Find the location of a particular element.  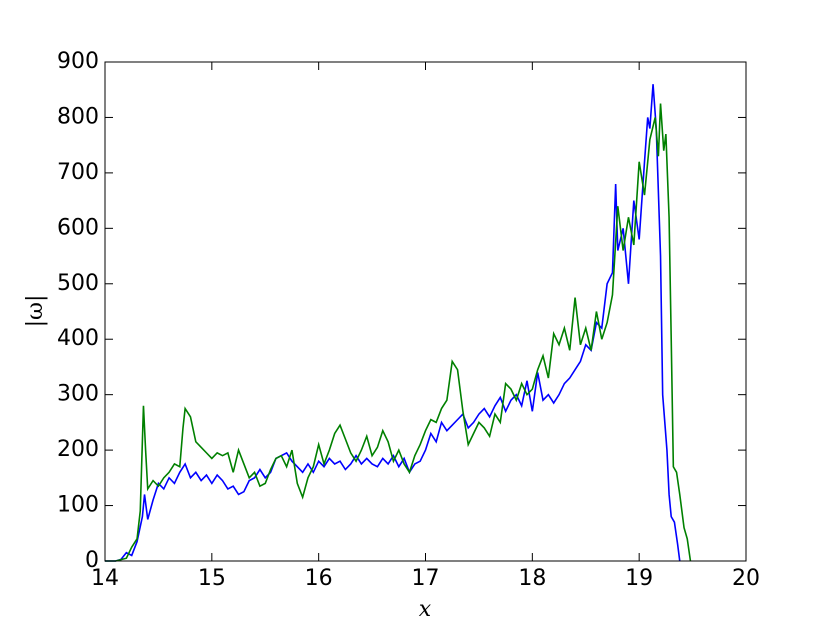

x-tick-label: 16 is located at coordinates (319, 578).